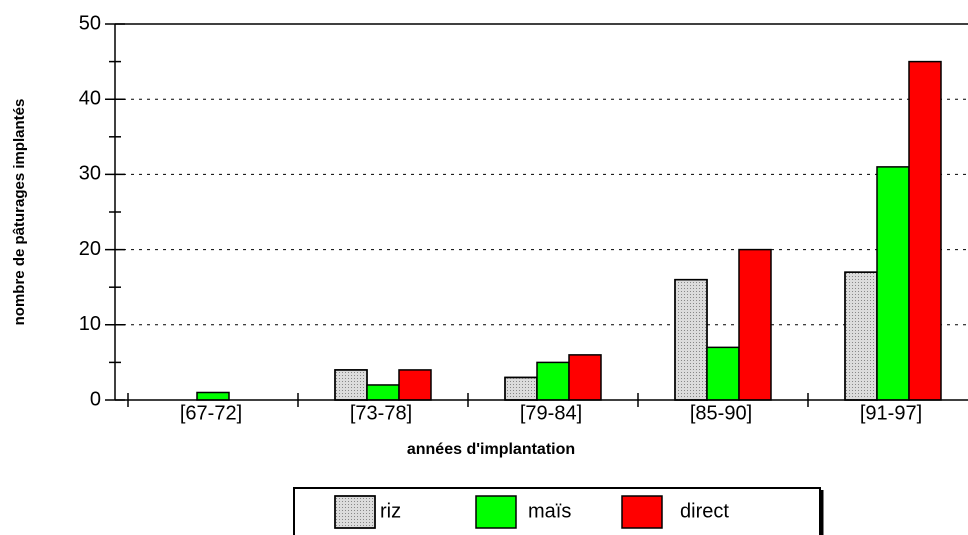  What do you see at coordinates (549, 511) in the screenshot?
I see `legend-label: maïs` at bounding box center [549, 511].